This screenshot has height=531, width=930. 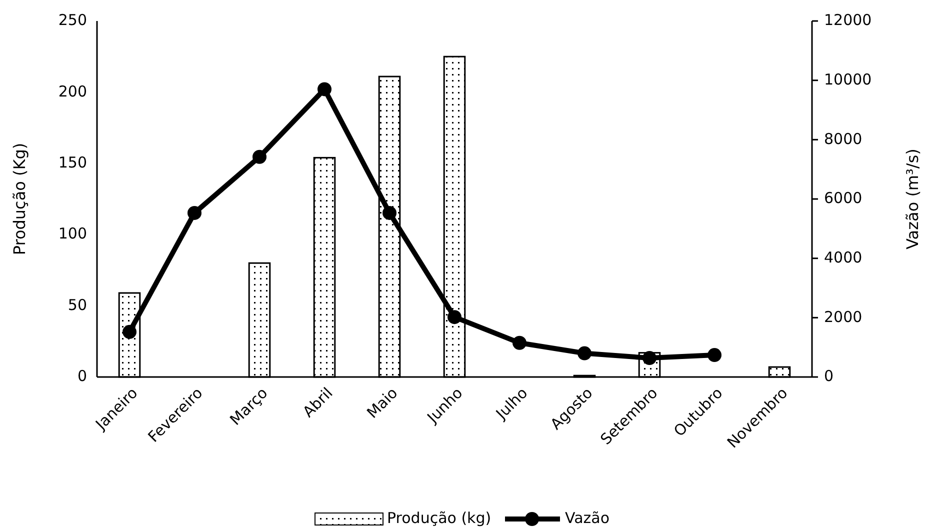 What do you see at coordinates (912, 199) in the screenshot?
I see `y2-axis-title: Vazão (m³/s)` at bounding box center [912, 199].